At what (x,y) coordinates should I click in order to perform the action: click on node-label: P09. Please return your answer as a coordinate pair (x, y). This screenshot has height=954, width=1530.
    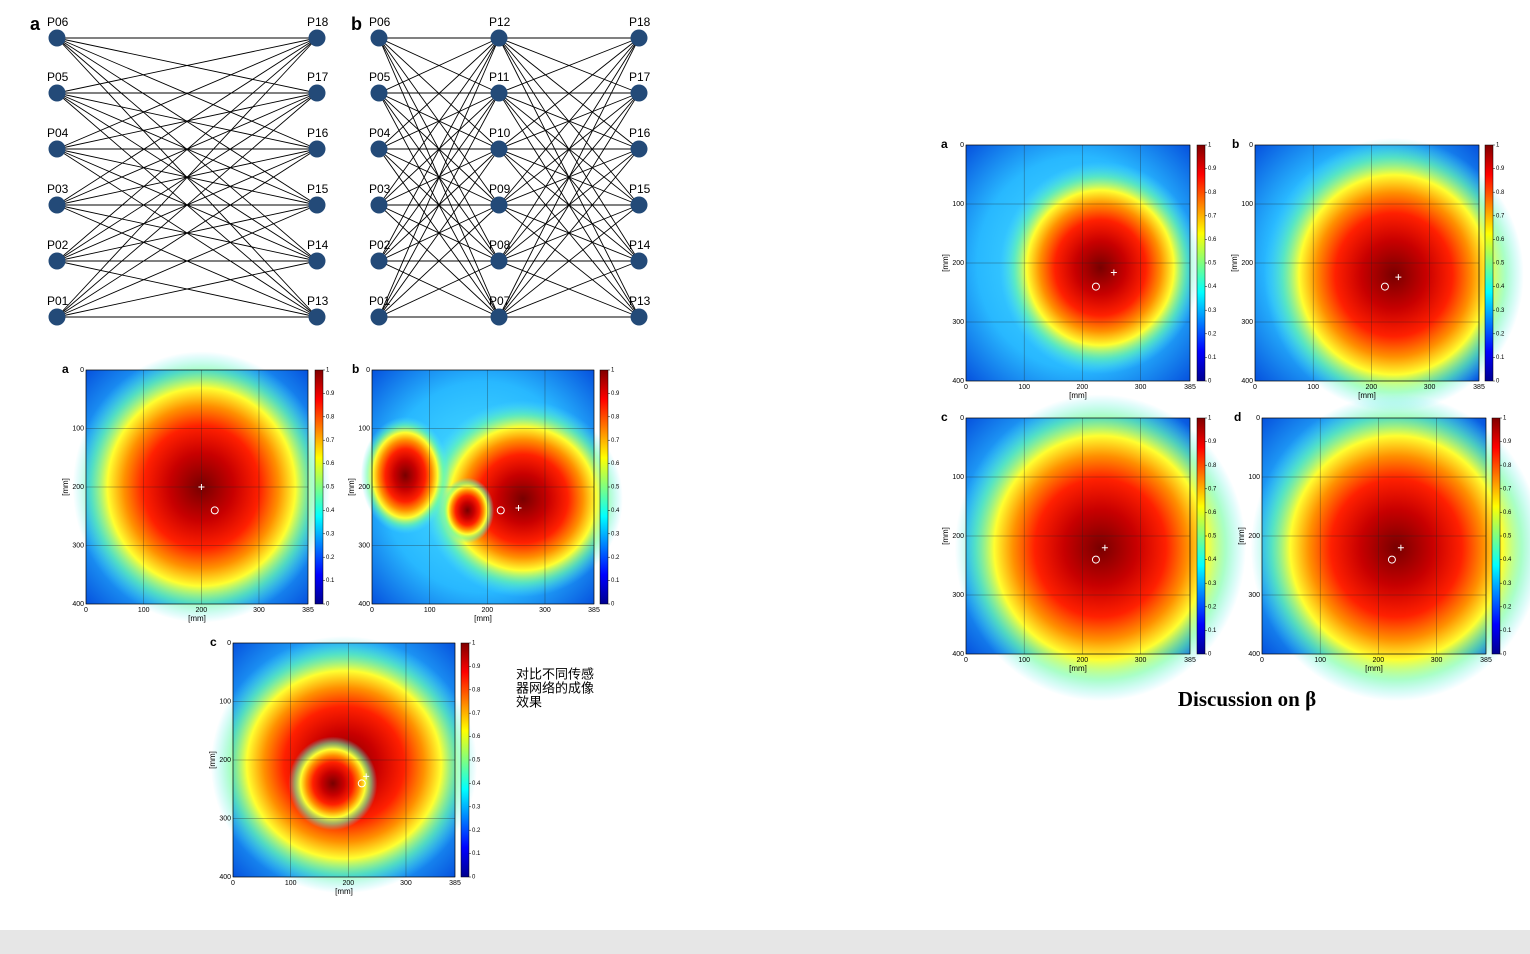
    Looking at the image, I should click on (500, 189).